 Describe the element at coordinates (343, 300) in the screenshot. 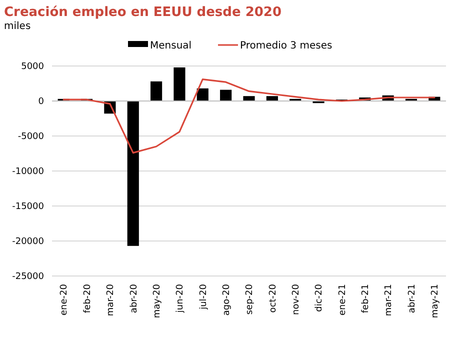

I see `x-tick-label: ene-21` at that location.